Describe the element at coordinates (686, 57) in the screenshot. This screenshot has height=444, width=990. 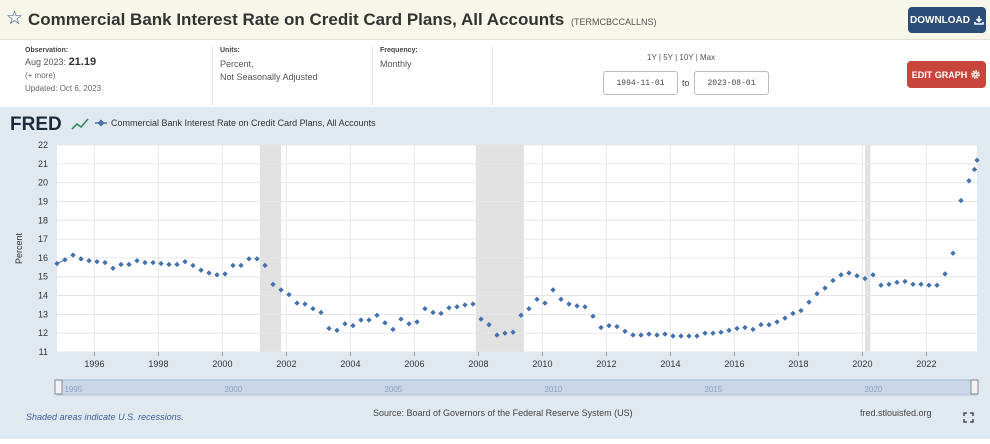
I see `range-10y: 10Y` at that location.